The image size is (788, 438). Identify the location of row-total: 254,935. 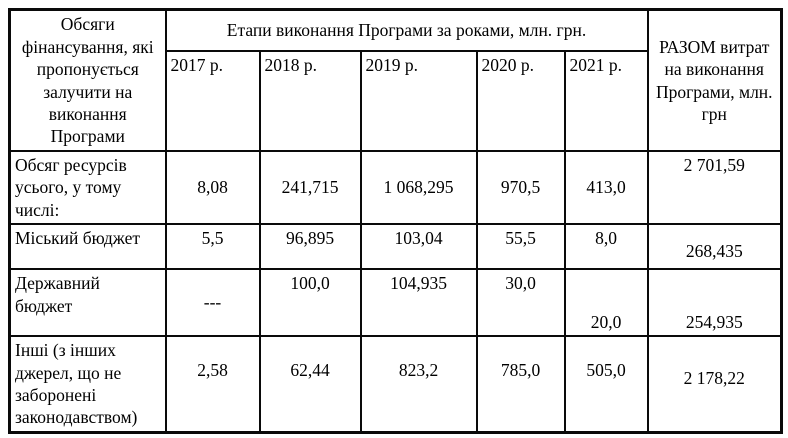
(714, 303).